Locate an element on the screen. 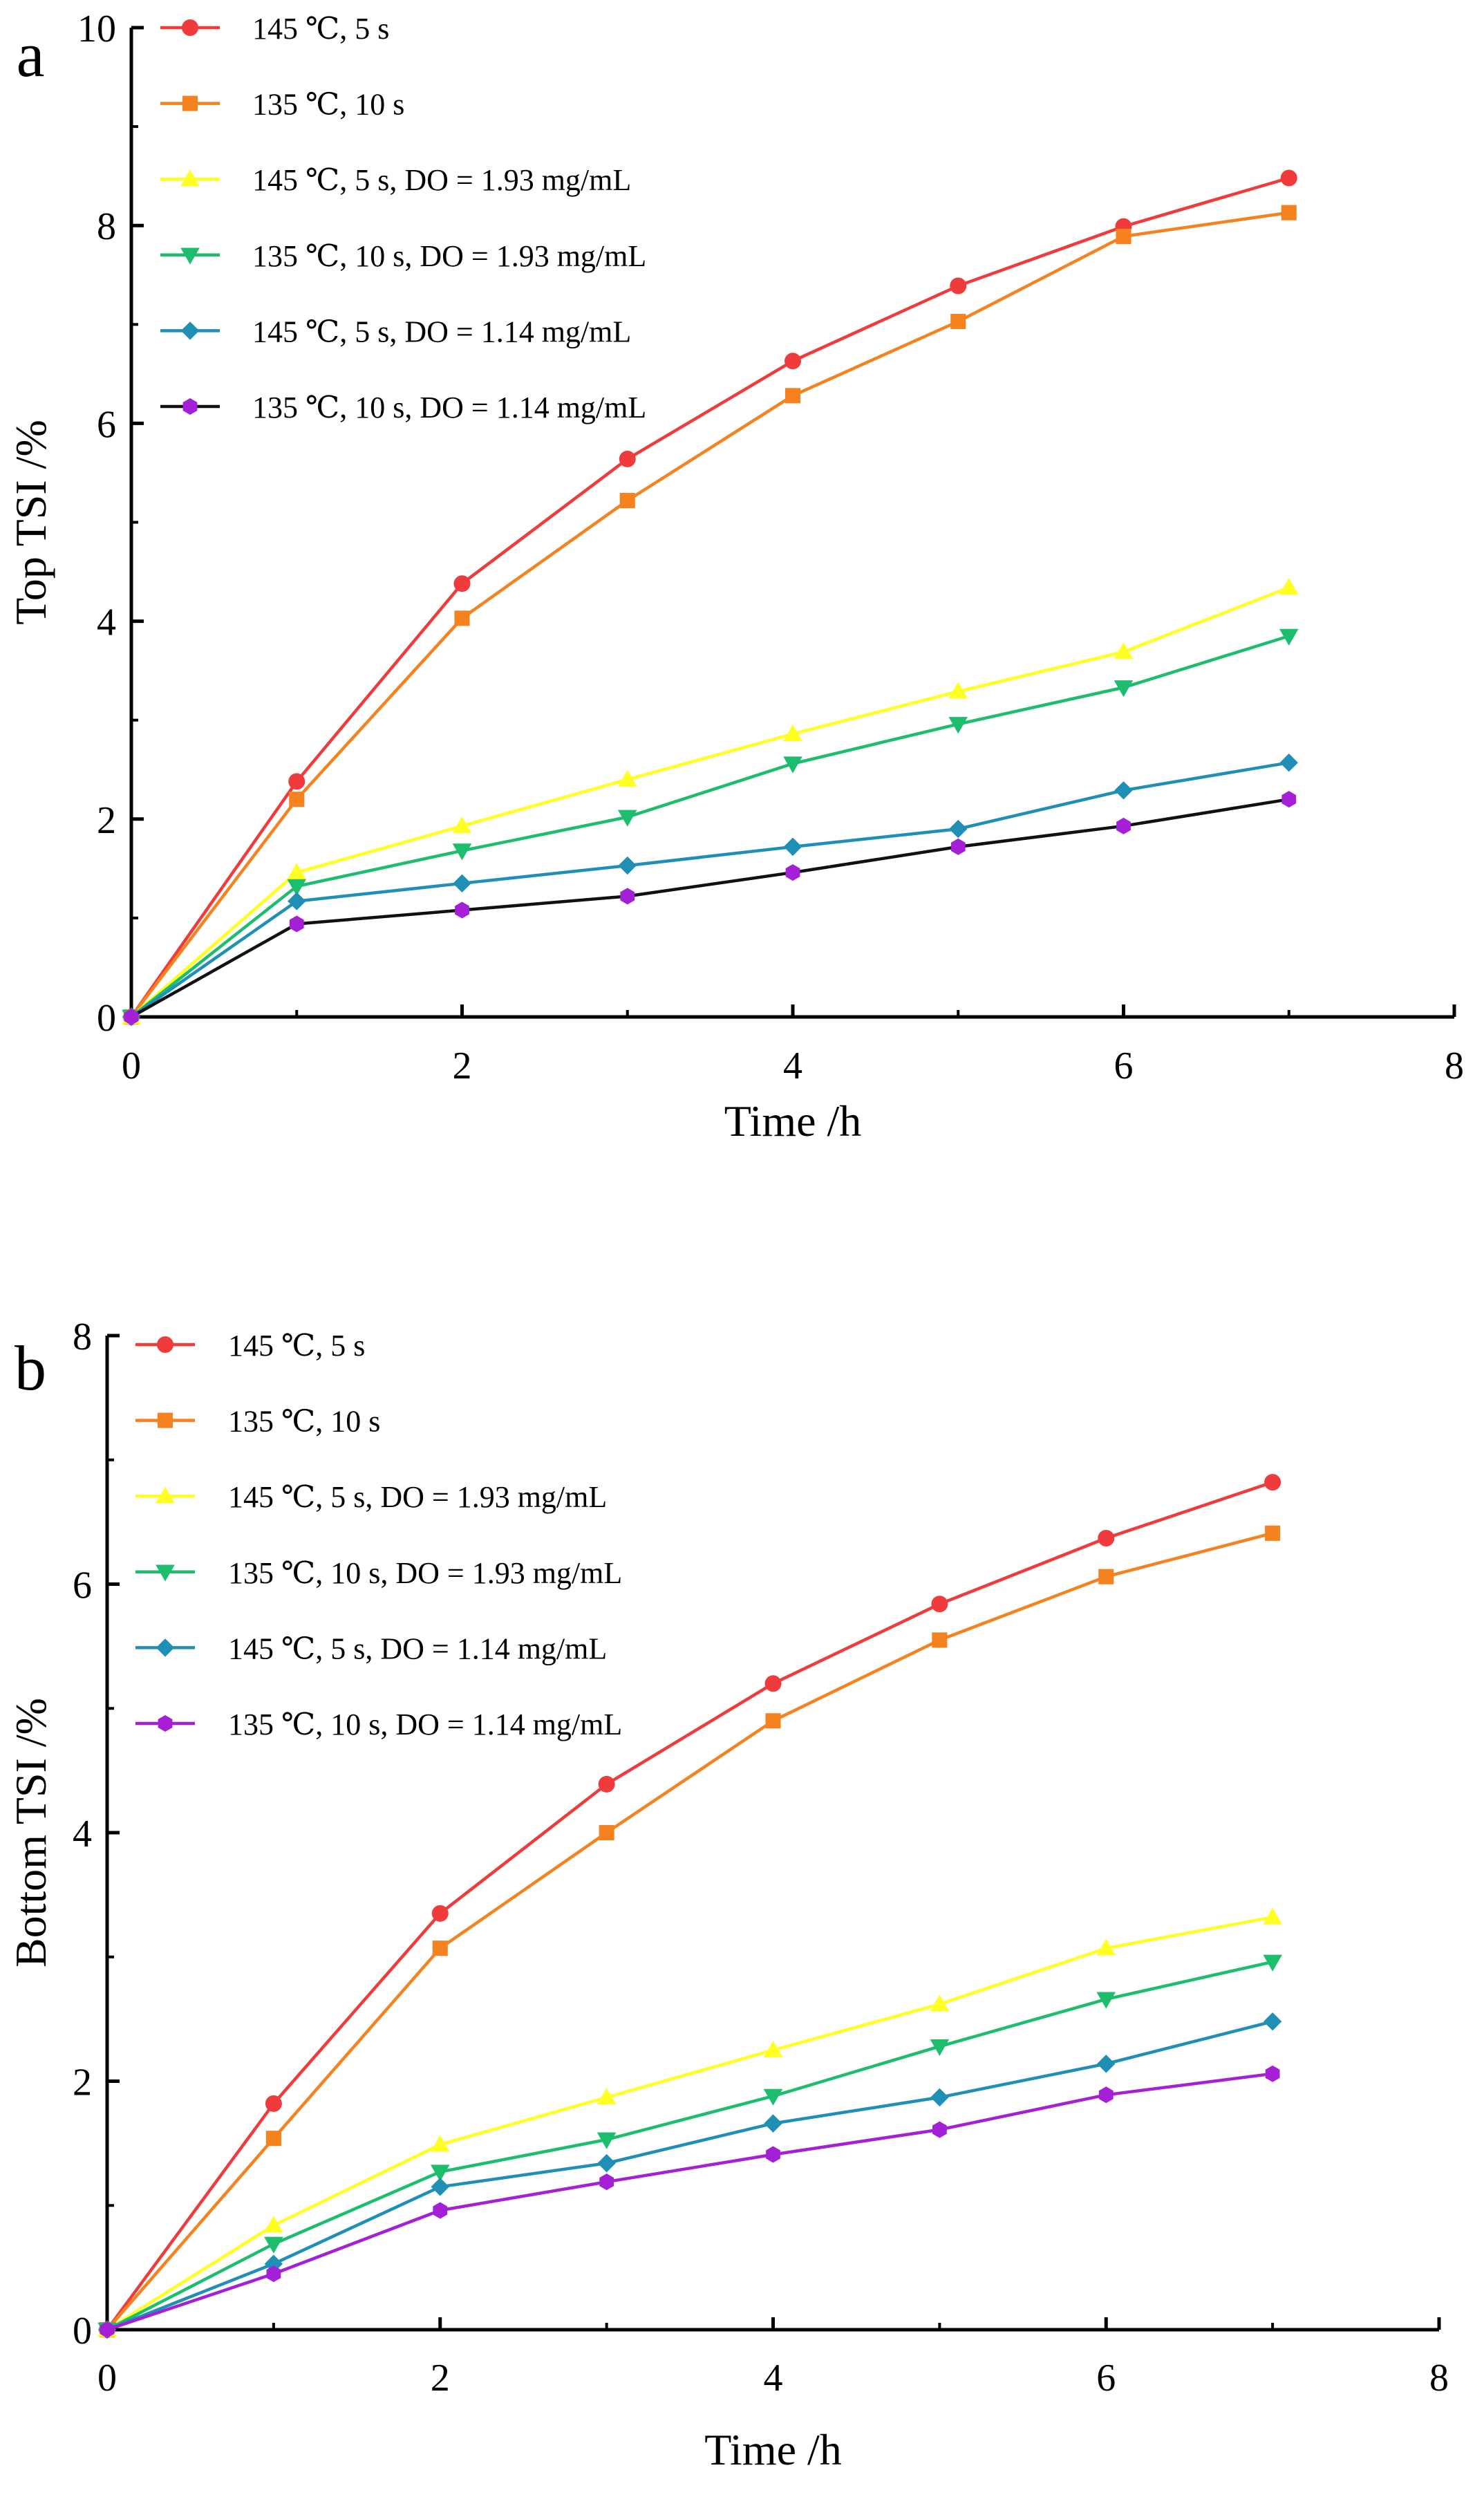 The image size is (1484, 2506). x-axis-label: Time /h is located at coordinates (793, 1121).